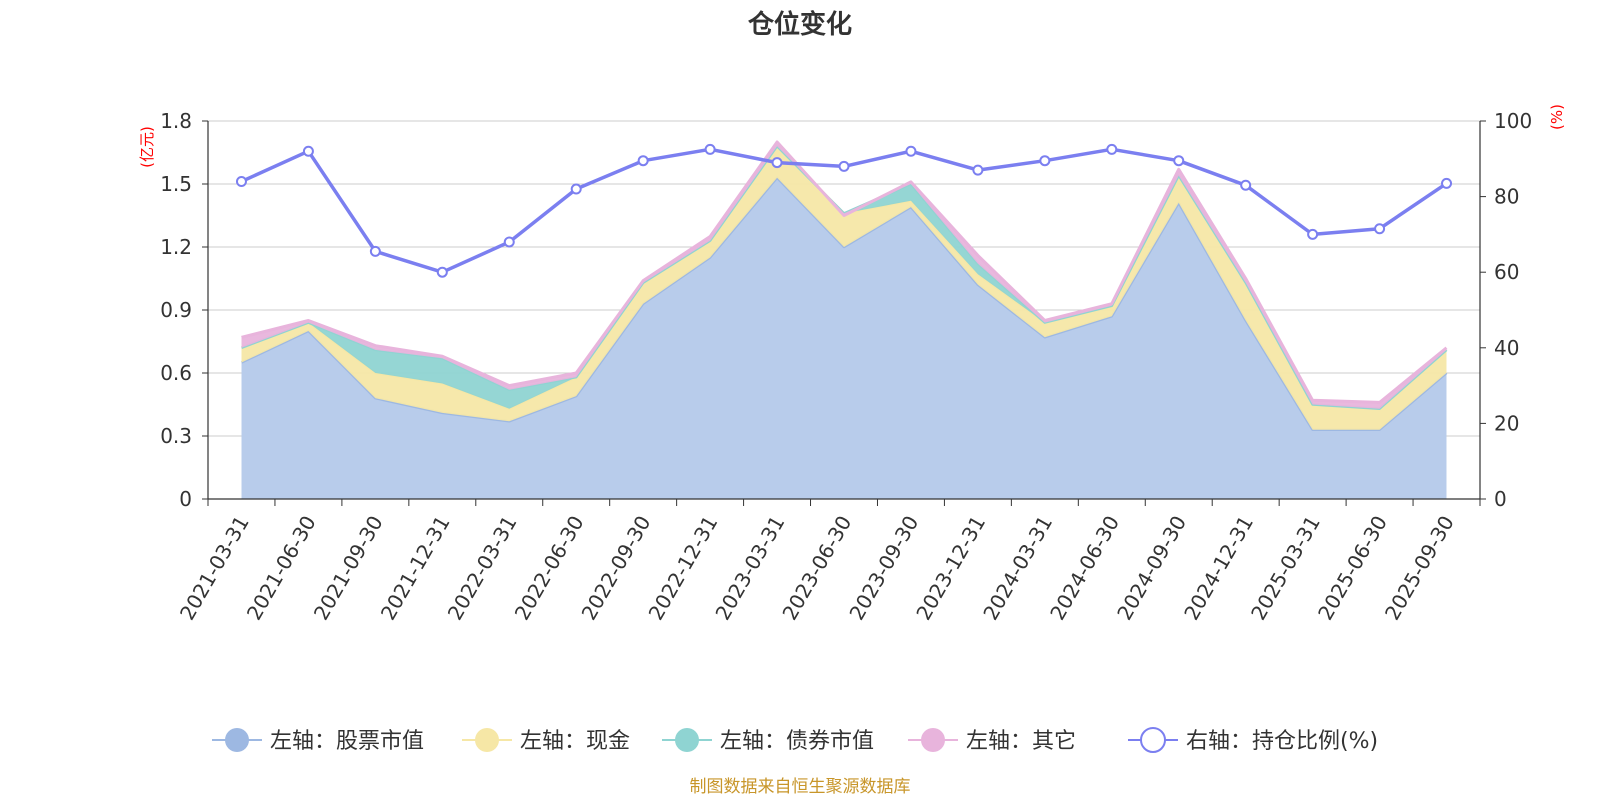 This screenshot has width=1600, height=800. Describe the element at coordinates (683, 568) in the screenshot. I see `x-axis-tick-label: 2022-12-31` at that location.